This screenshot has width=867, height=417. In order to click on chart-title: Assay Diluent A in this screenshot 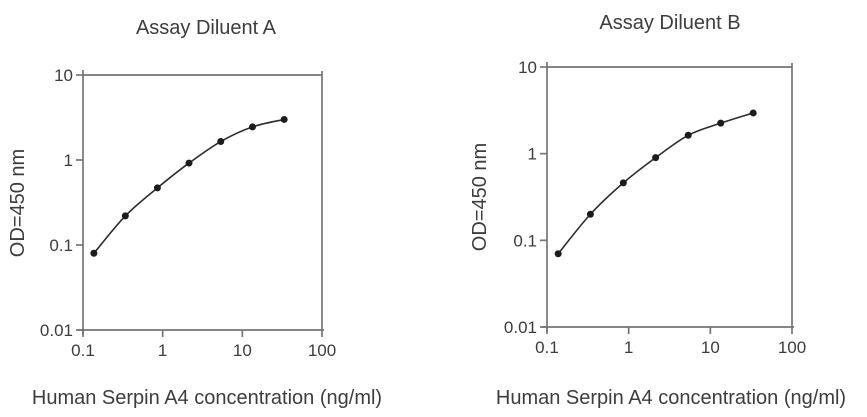, I will do `click(206, 28)`.